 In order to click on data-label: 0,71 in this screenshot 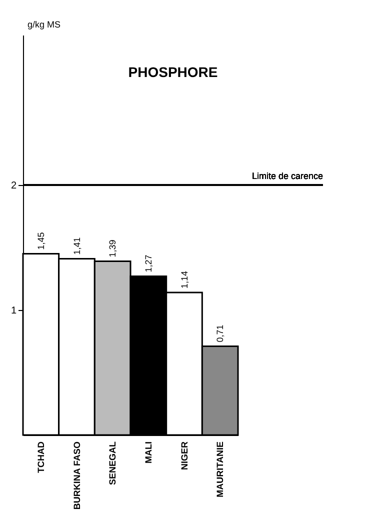, I will do `click(220, 333)`.